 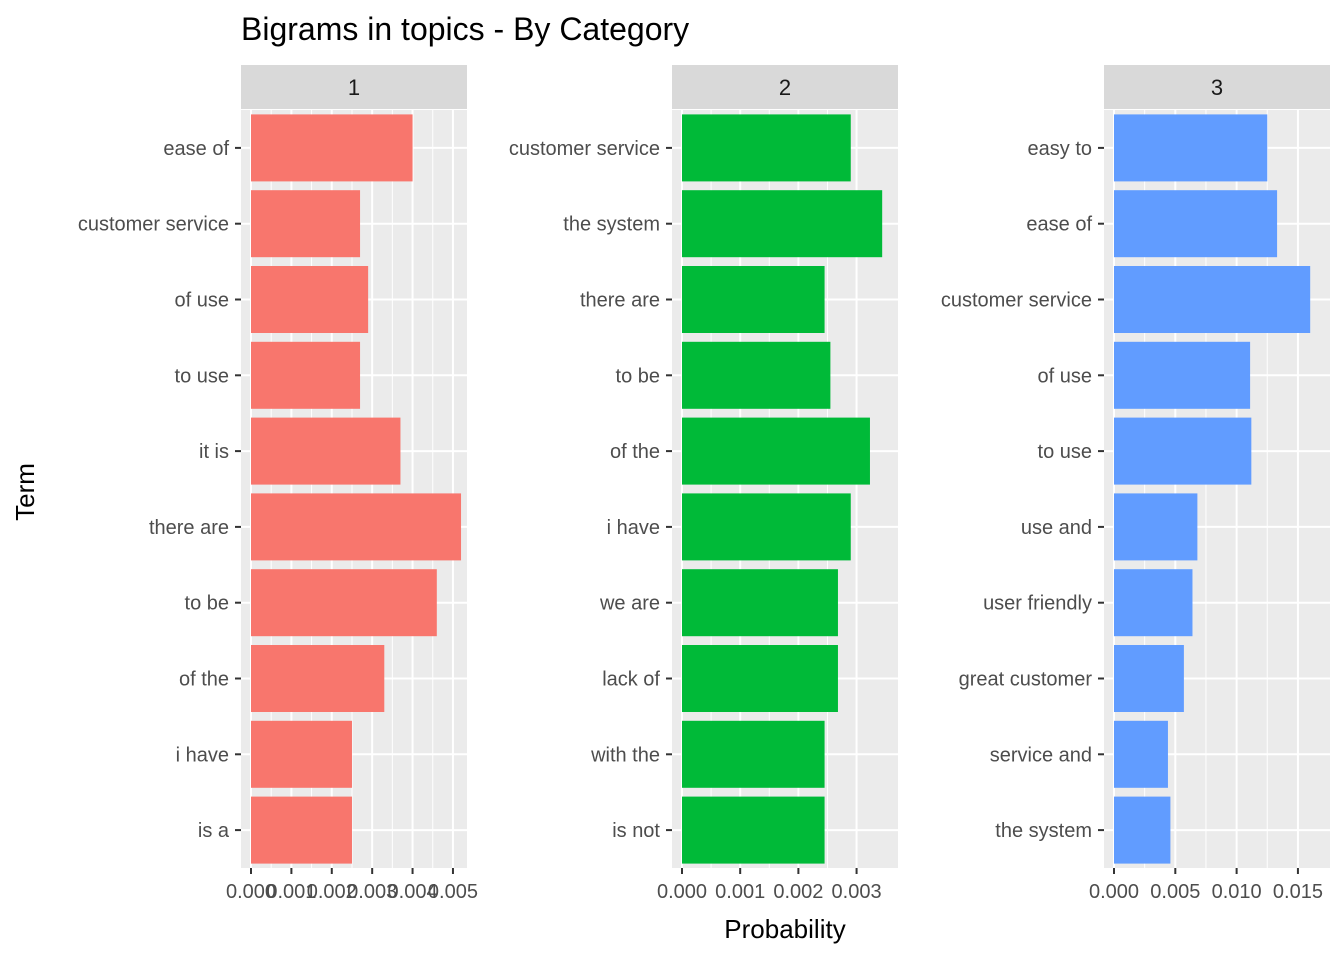 I want to click on x-tick-label: 0.004, so click(x=413, y=892).